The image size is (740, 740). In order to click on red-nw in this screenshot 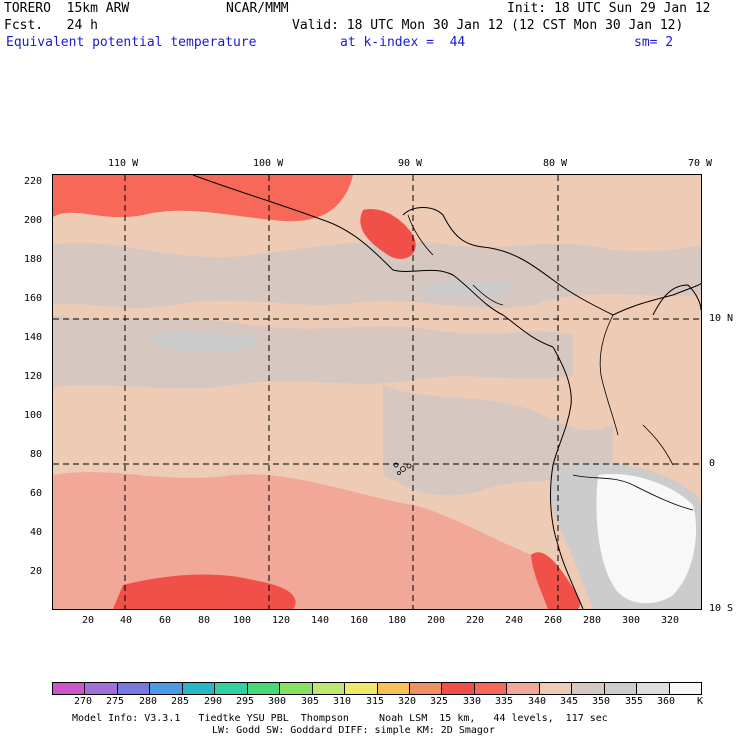, I will do `click(203, 198)`.